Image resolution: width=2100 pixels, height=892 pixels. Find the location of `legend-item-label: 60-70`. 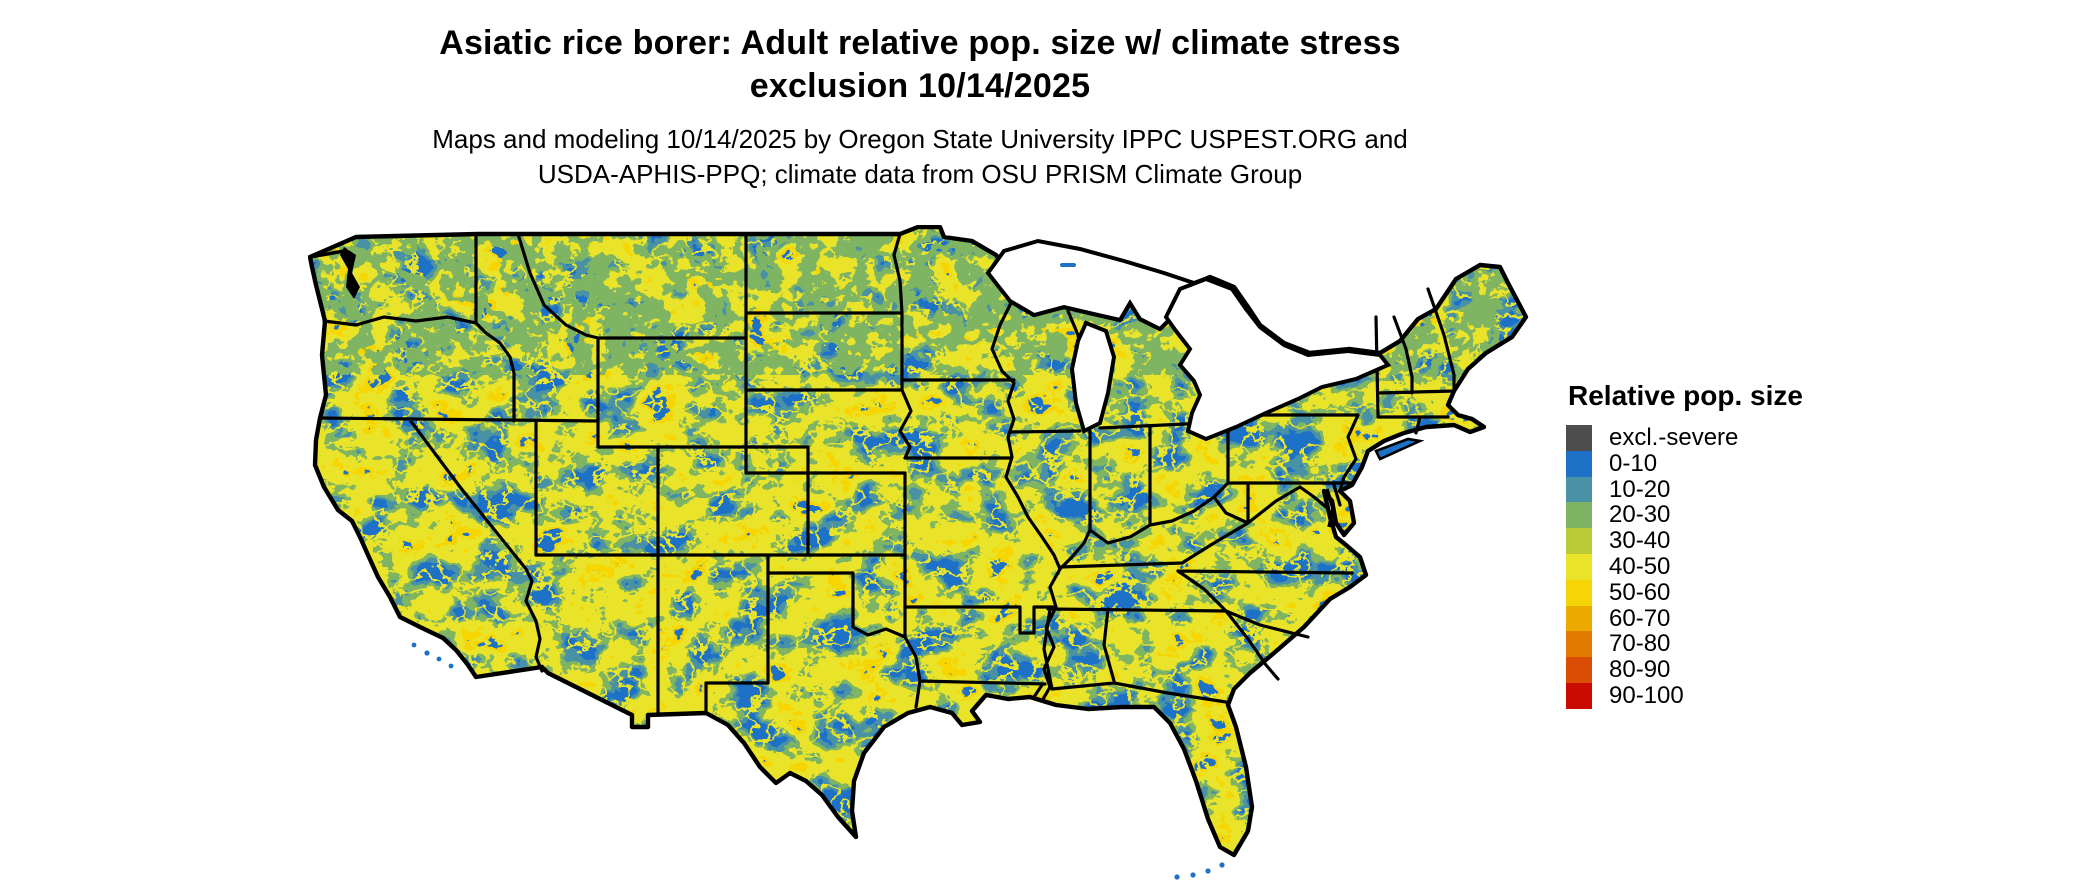

legend-item-label: 60-70 is located at coordinates (1640, 618).